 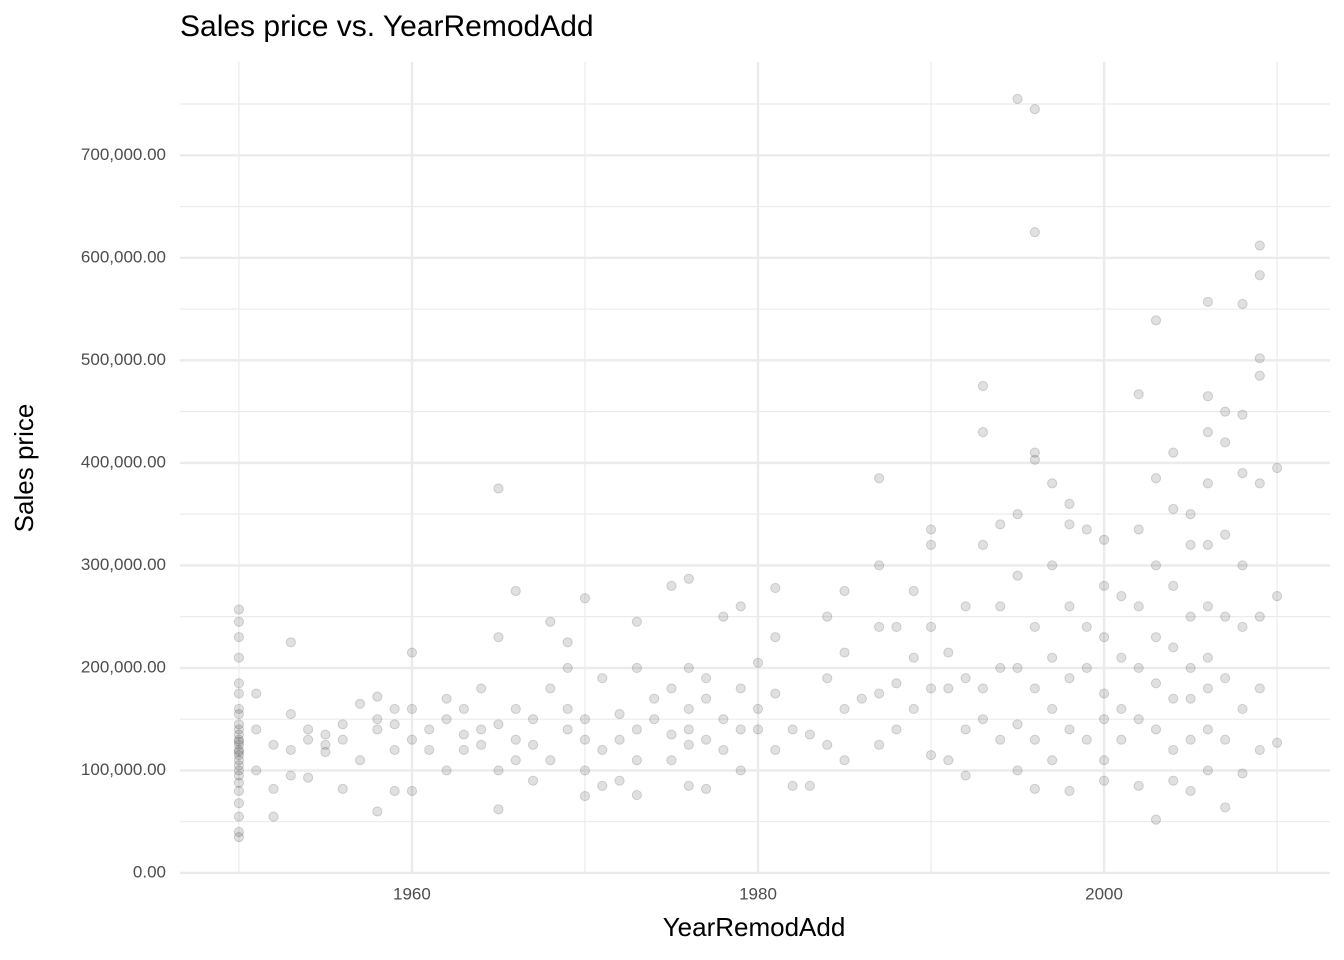 What do you see at coordinates (1104, 893) in the screenshot?
I see `x-tick-label: 2000` at bounding box center [1104, 893].